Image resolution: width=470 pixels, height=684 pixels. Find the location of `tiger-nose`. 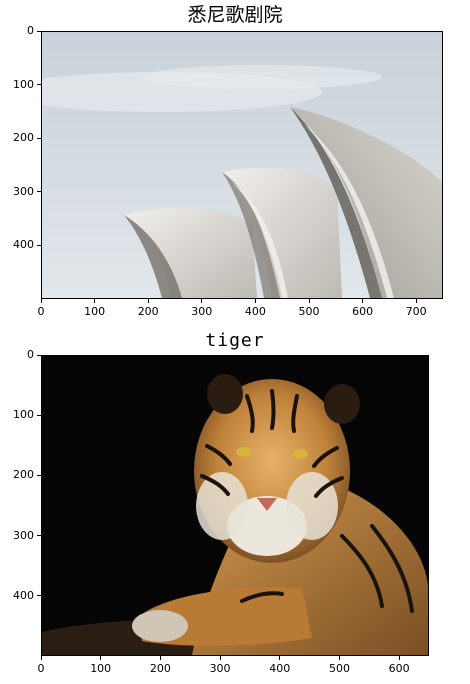

tiger-nose is located at coordinates (267, 504).